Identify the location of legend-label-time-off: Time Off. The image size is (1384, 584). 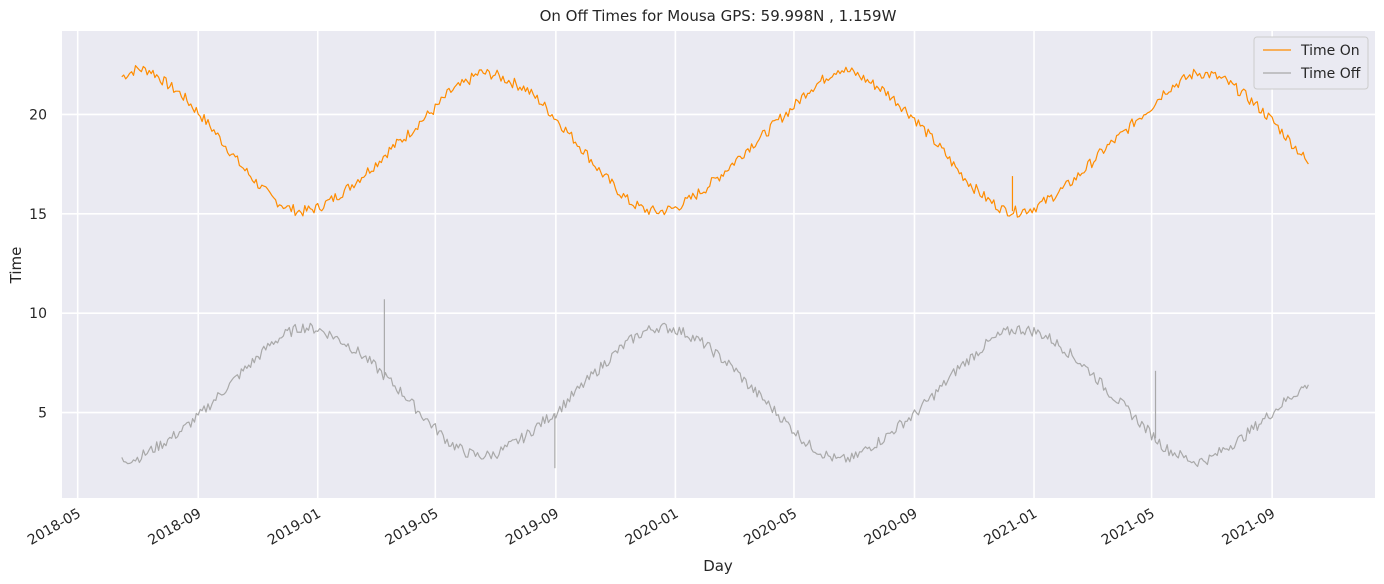
(1330, 74).